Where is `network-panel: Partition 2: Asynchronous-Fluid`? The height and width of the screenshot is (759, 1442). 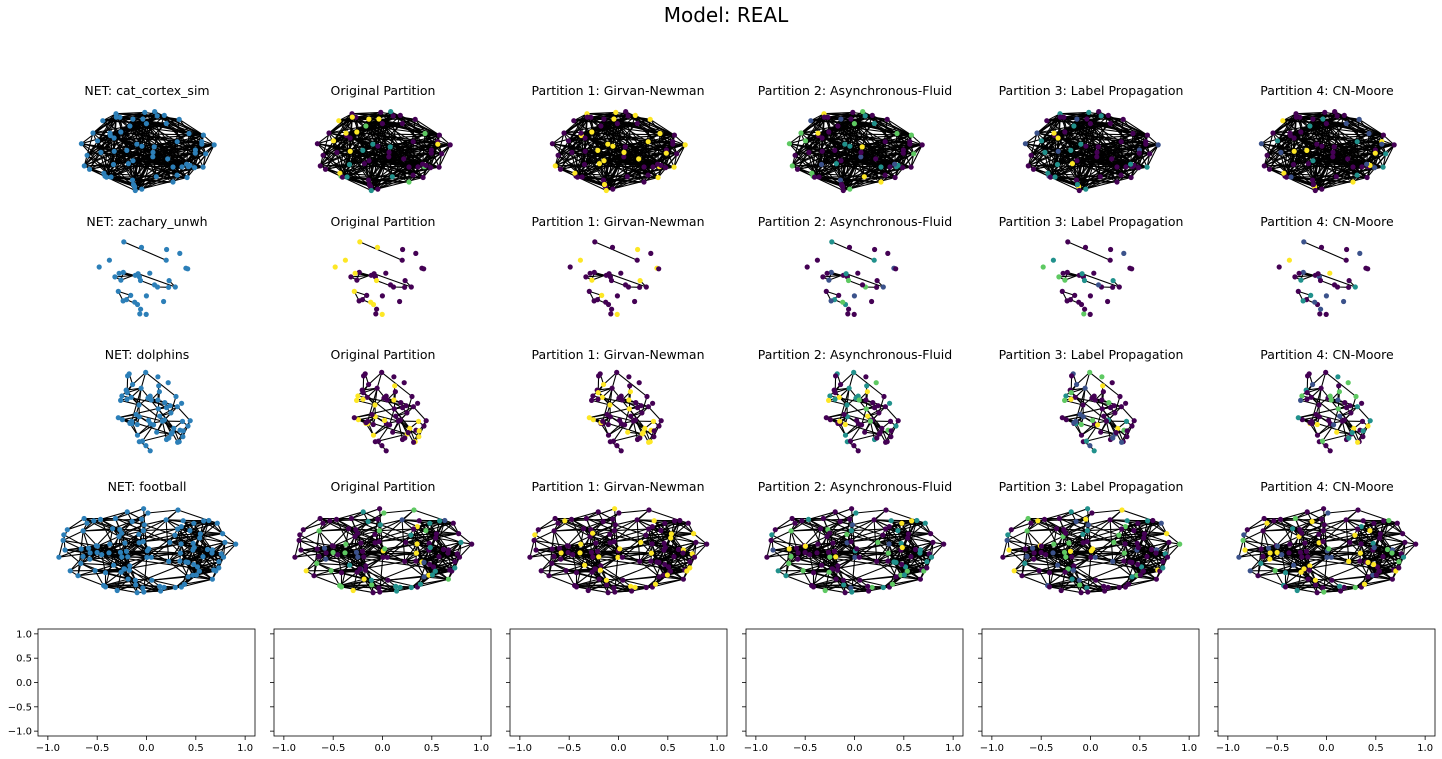 network-panel: Partition 2: Asynchronous-Fluid is located at coordinates (855, 265).